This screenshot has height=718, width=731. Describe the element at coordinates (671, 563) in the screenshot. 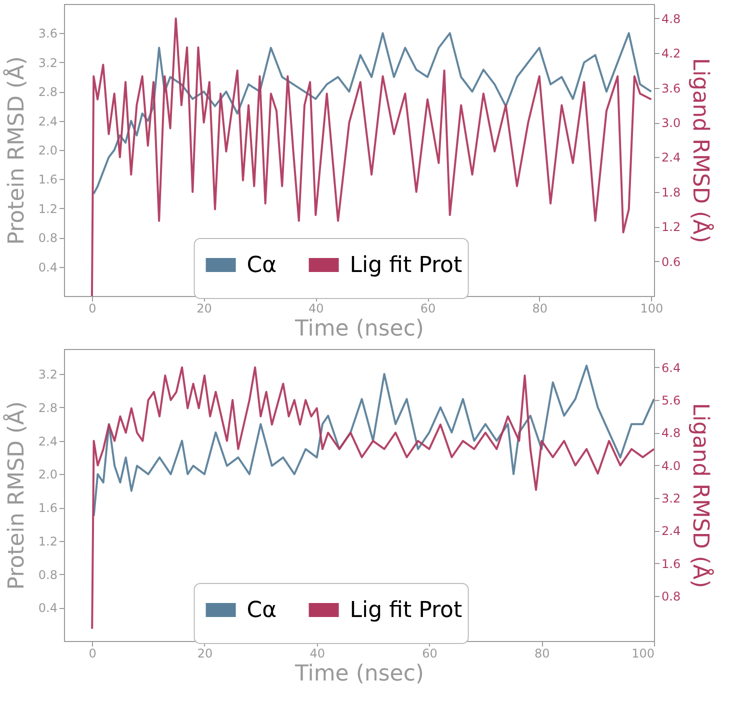

I see `y2-tick-label: 1.6` at that location.